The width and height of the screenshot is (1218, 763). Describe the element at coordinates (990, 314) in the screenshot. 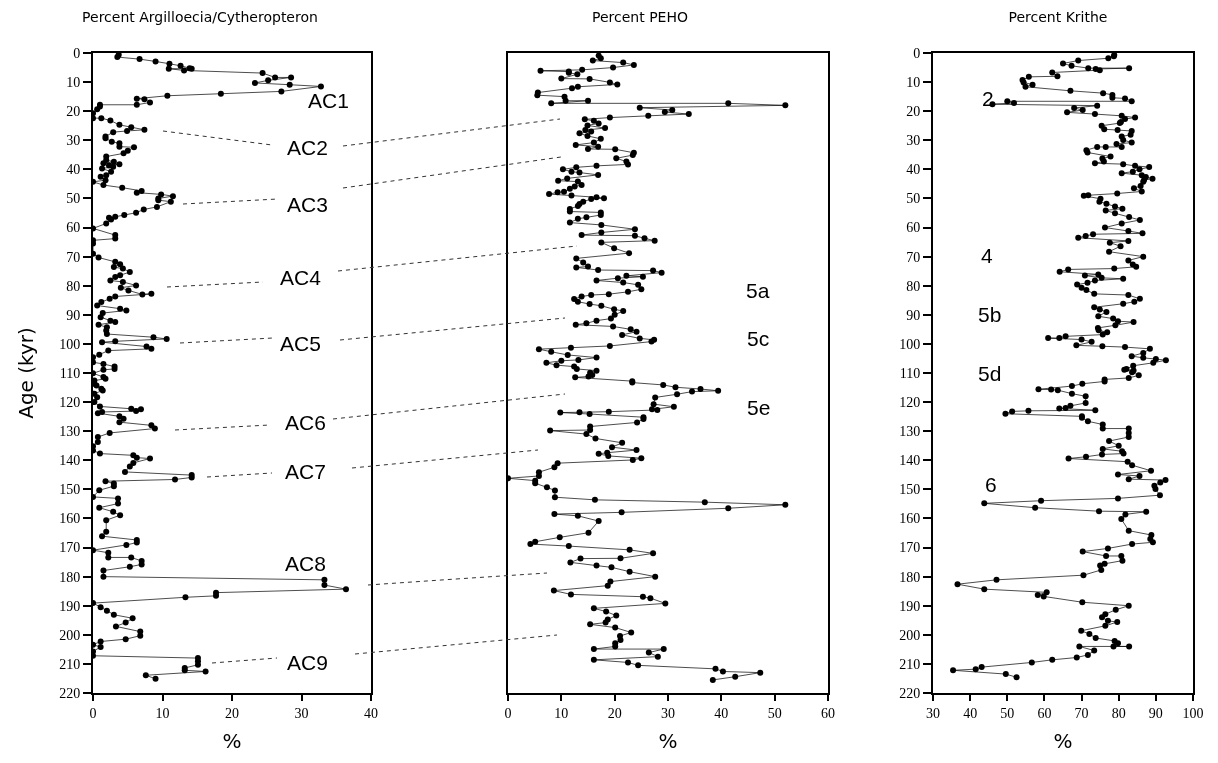

I see `annotation: 5b` at that location.